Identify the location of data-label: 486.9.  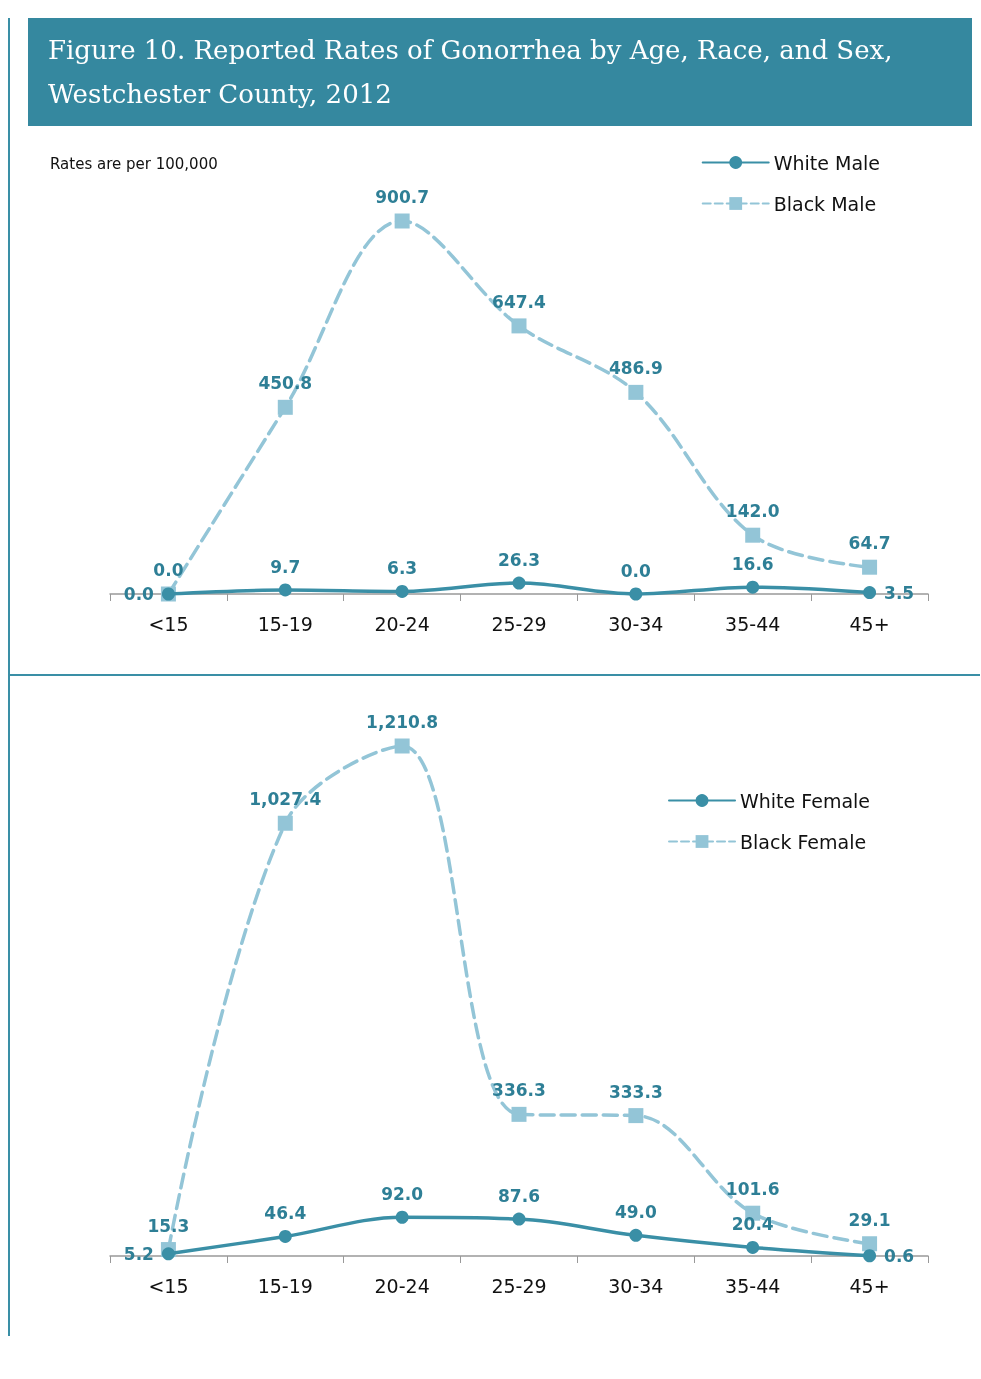
(635, 368).